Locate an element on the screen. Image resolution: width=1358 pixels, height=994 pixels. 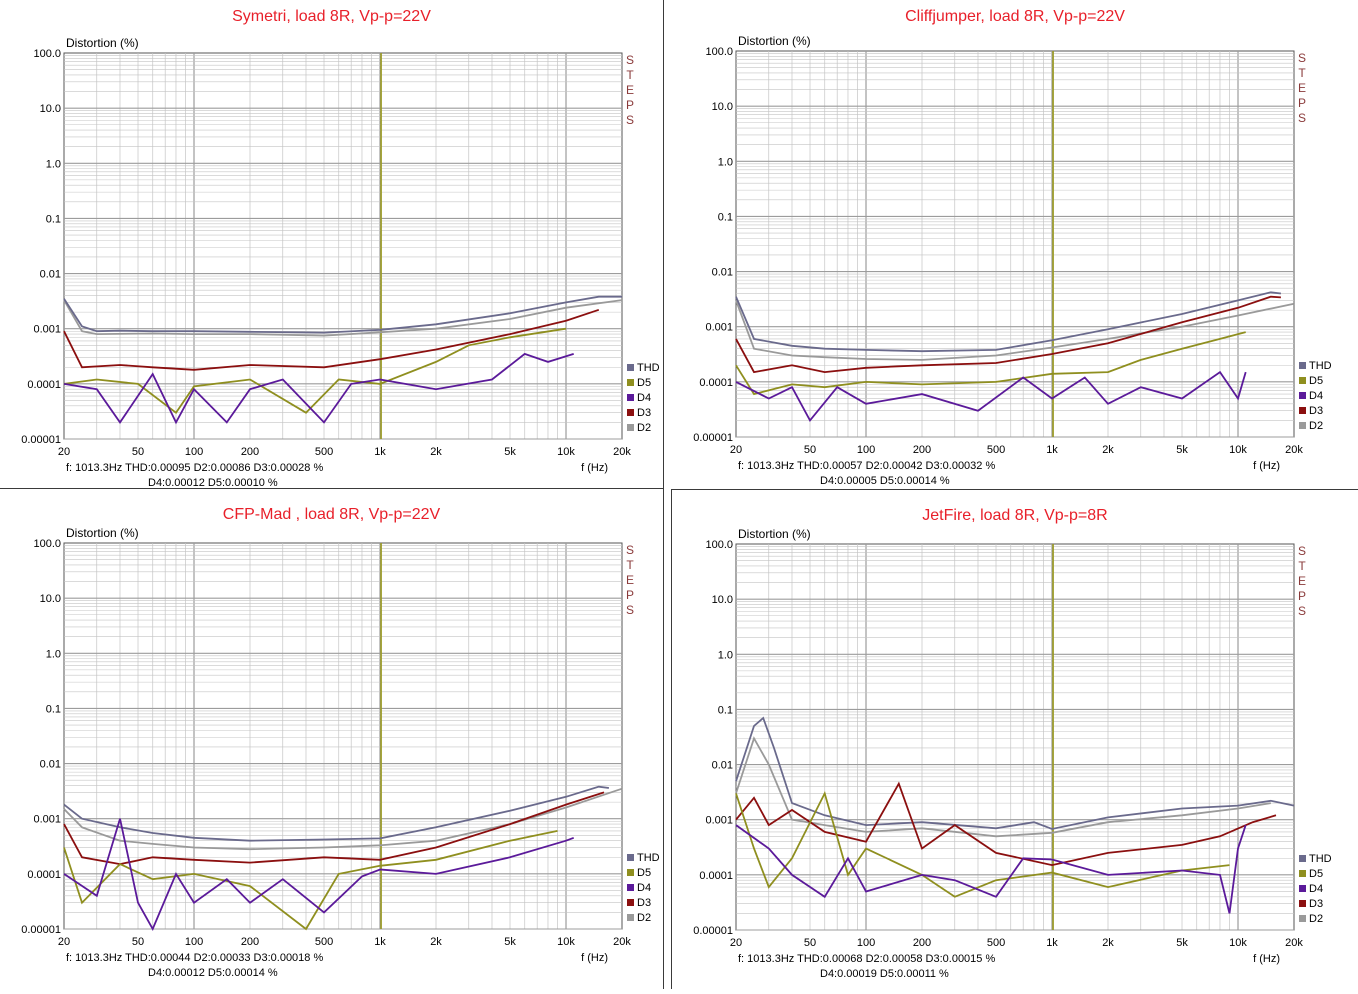
vertical-divider-top is located at coordinates (663, 244).